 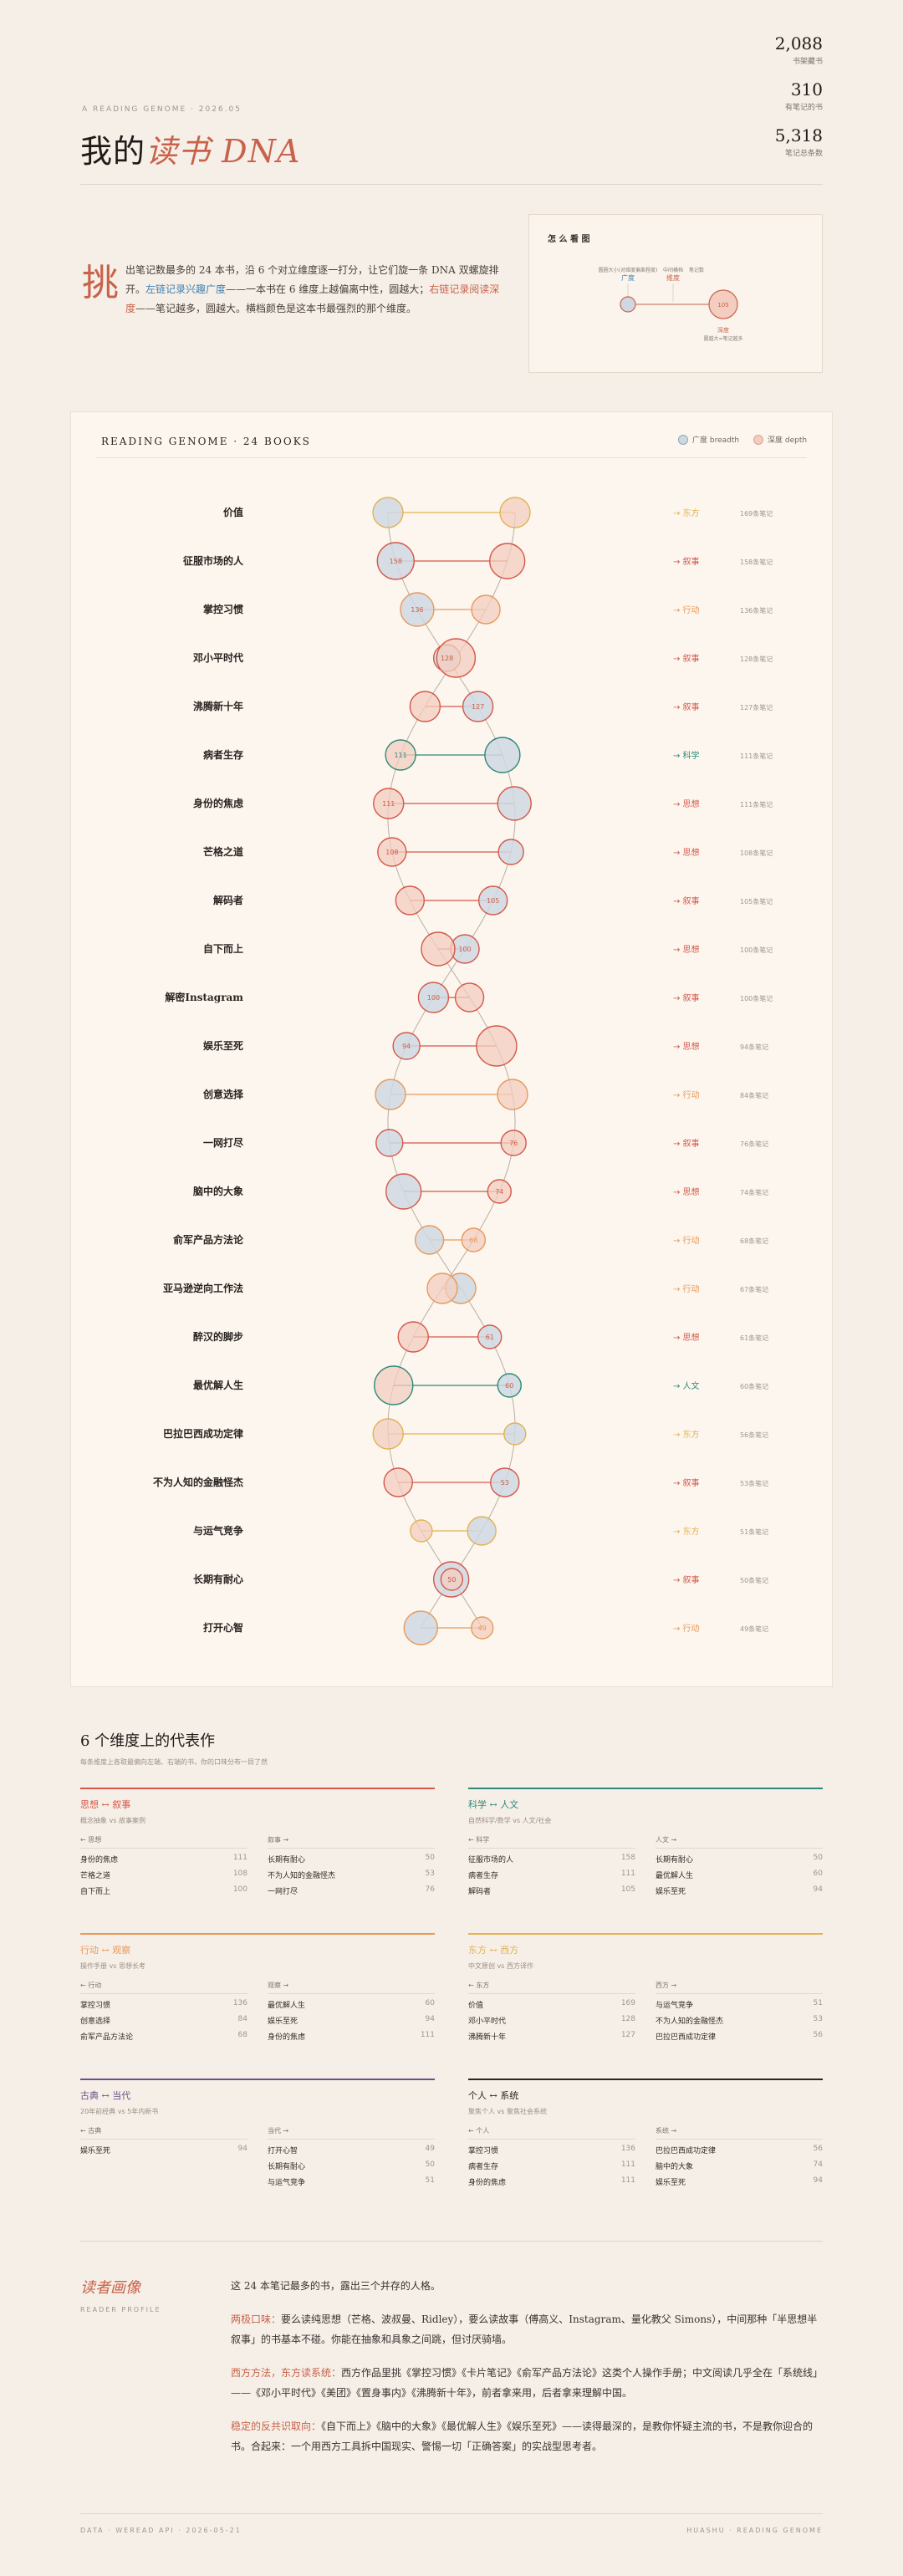 I want to click on book-notes: 111条笔记, so click(x=757, y=756).